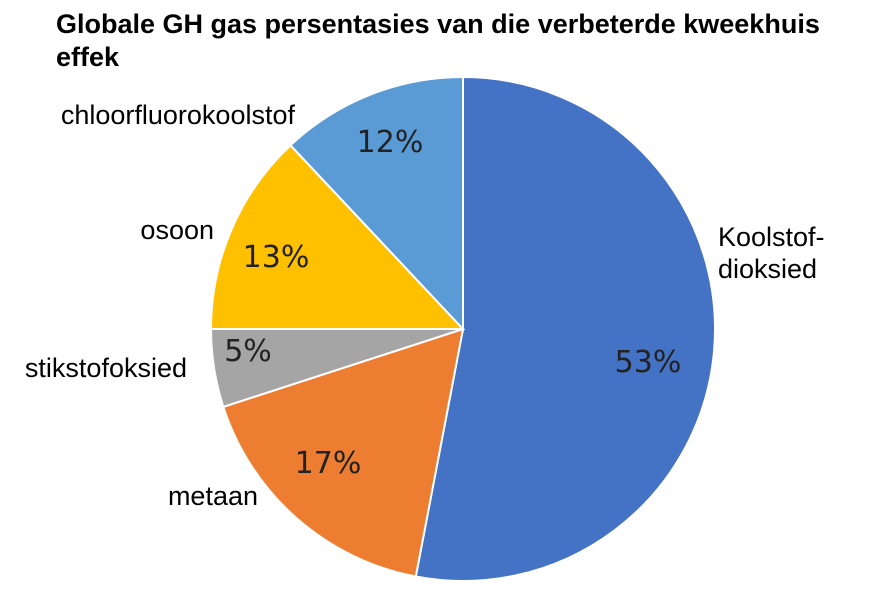 The image size is (895, 594). I want to click on slice-category-label: osoon, so click(177, 230).